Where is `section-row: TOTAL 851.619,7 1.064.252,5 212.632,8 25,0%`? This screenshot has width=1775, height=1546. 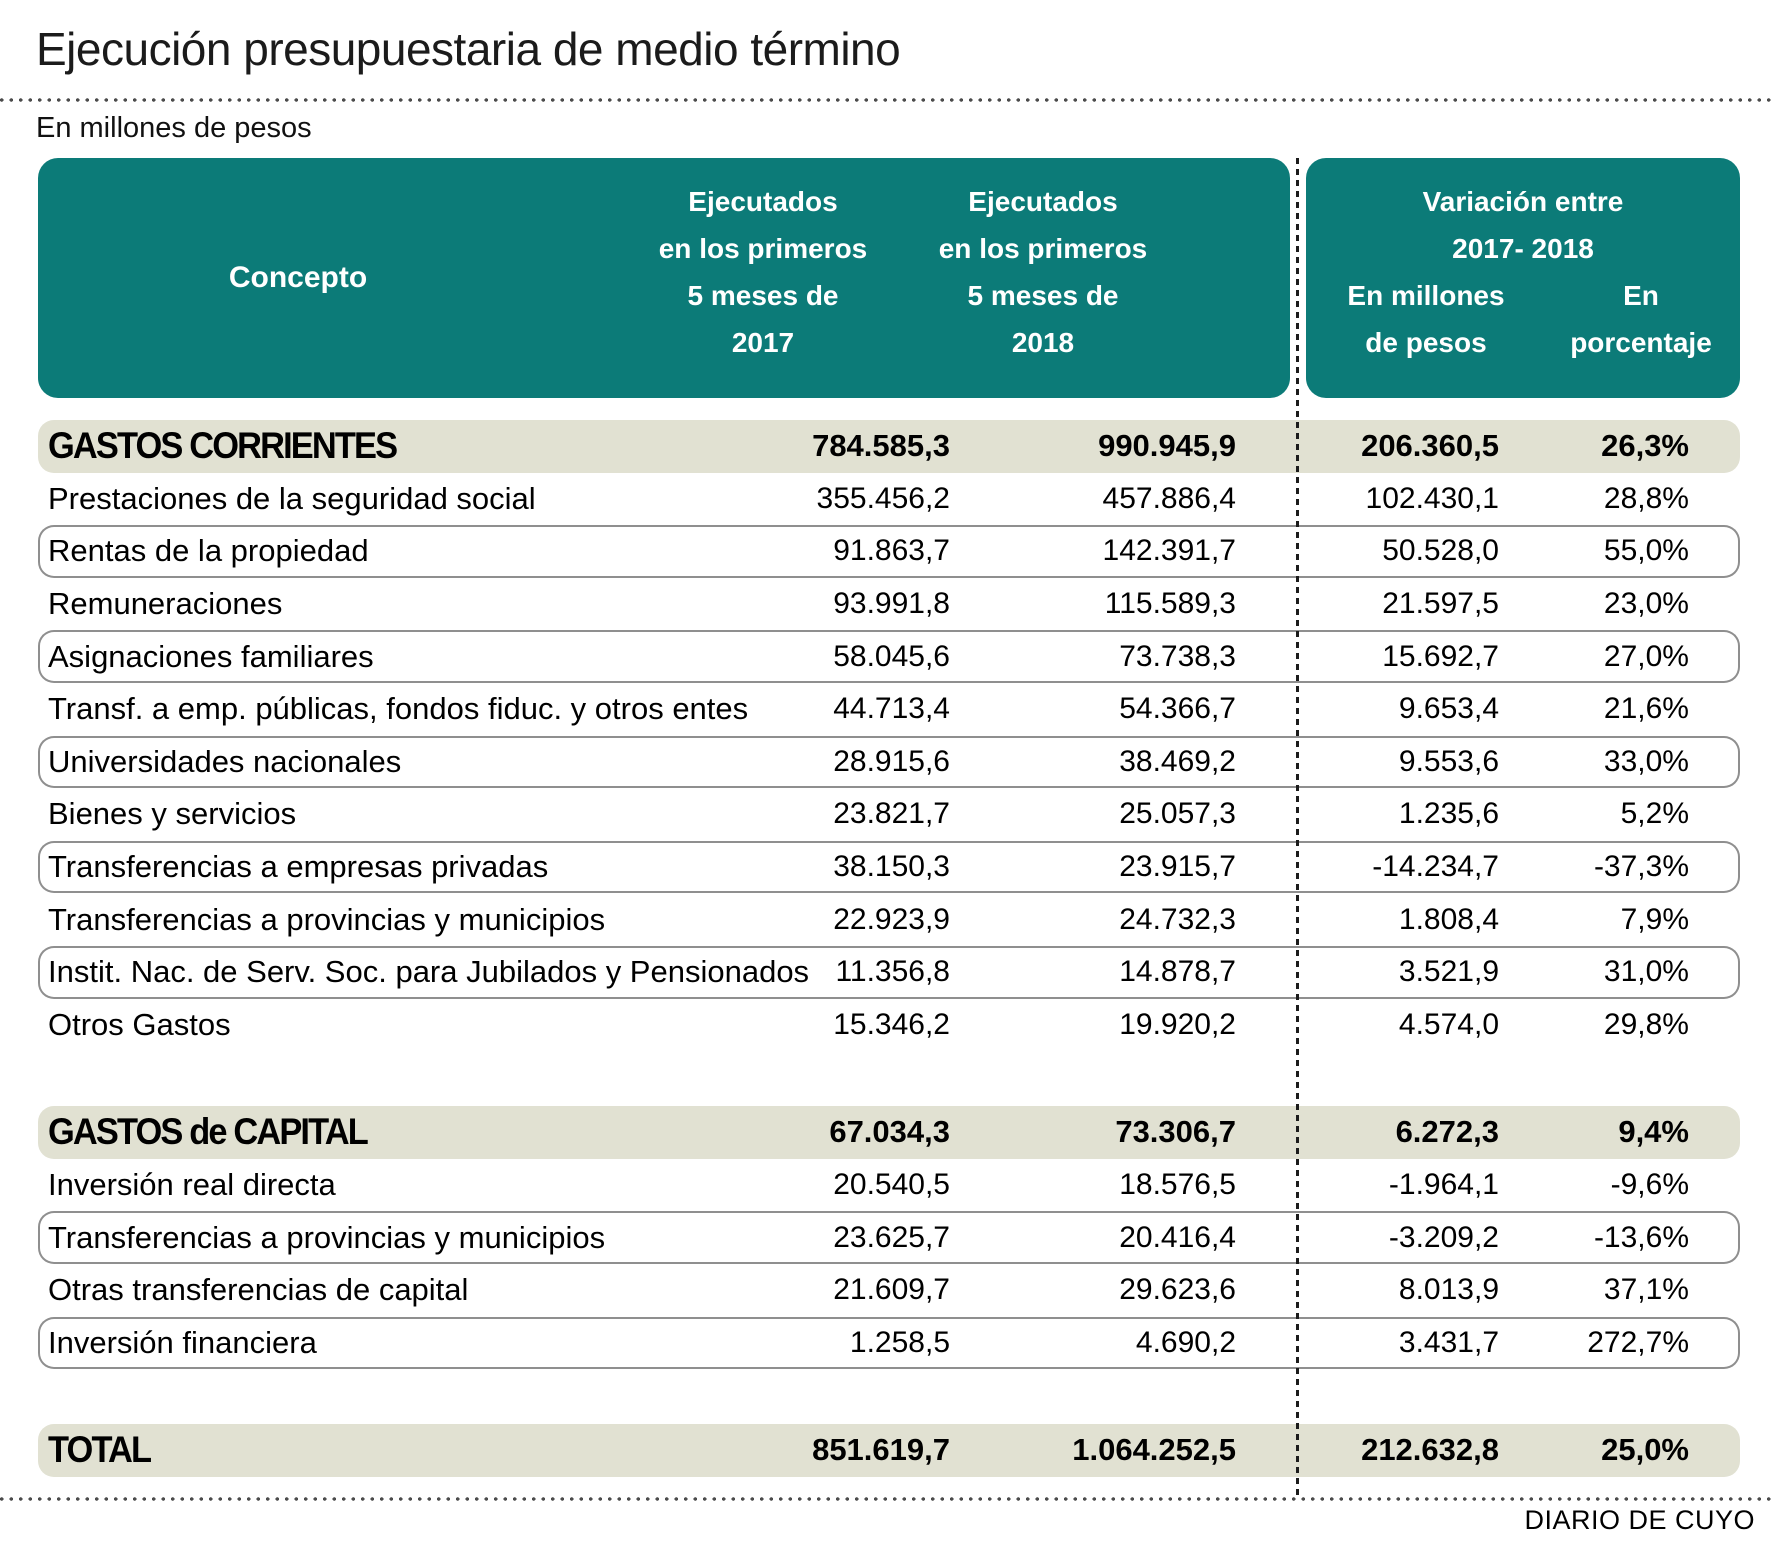
section-row: TOTAL 851.619,7 1.064.252,5 212.632,8 25,0% is located at coordinates (889, 1450).